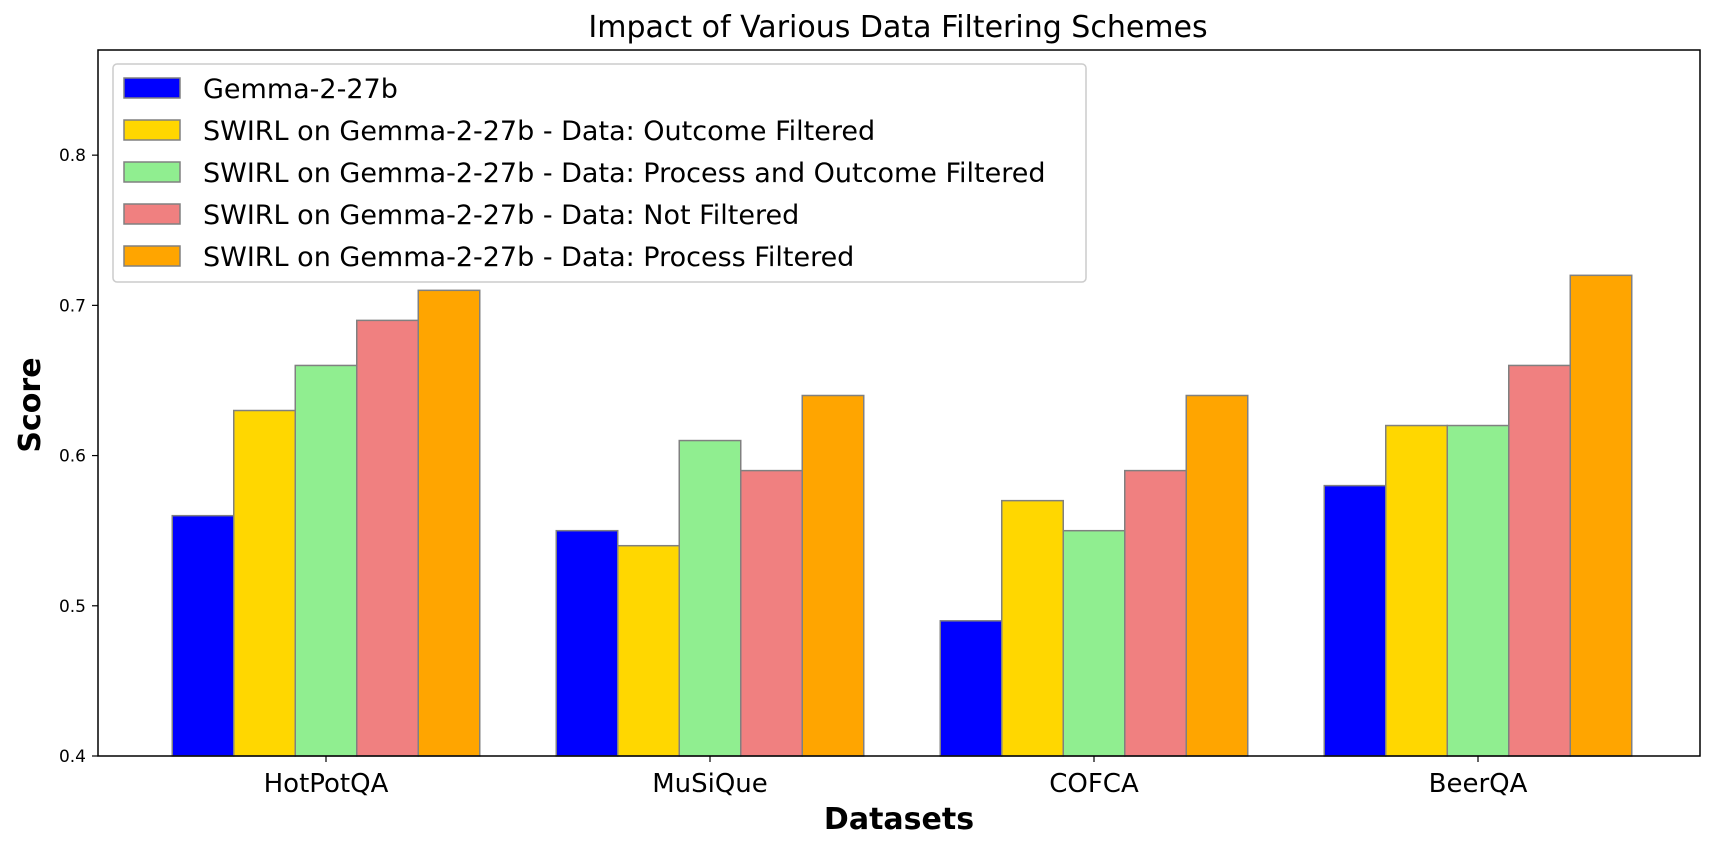 Image resolution: width=1714 pixels, height=850 pixels. What do you see at coordinates (30, 404) in the screenshot?
I see `y-axis-label: Score` at bounding box center [30, 404].